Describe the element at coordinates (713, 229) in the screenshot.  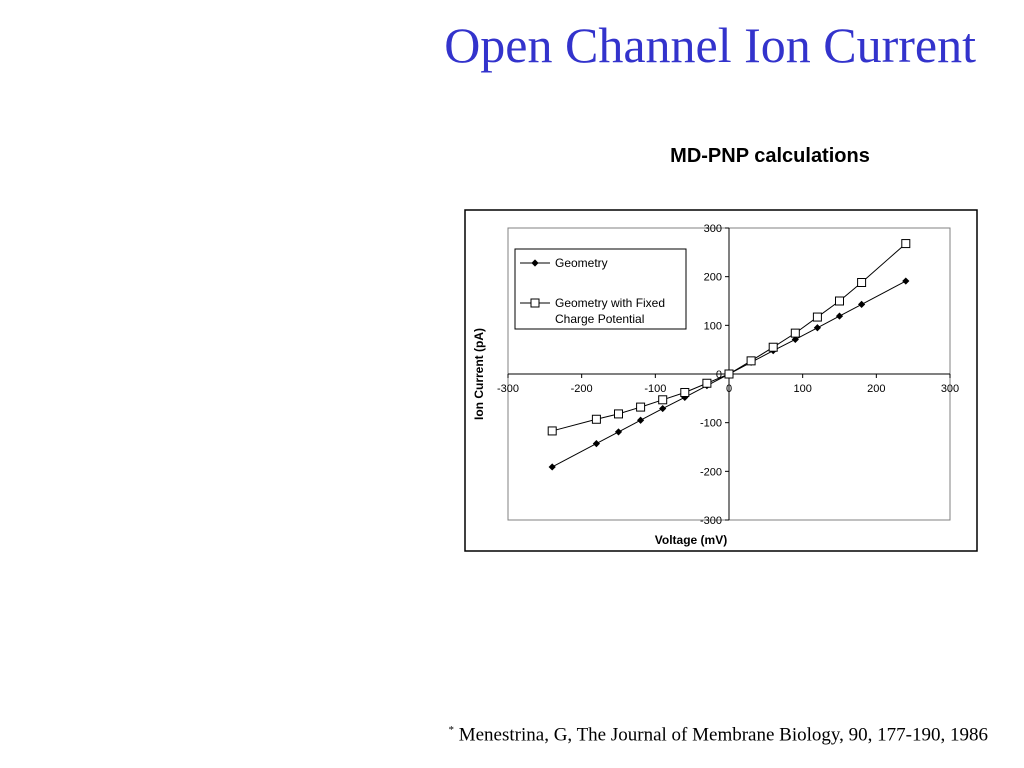
I see `y-tick-label: 300` at that location.